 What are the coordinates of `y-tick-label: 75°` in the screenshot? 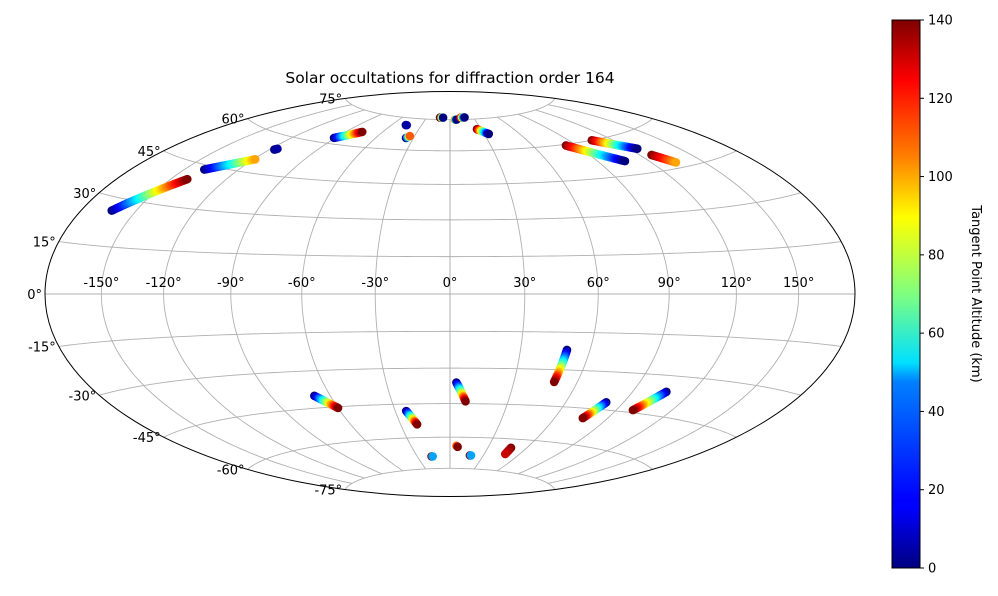 It's located at (330, 99).